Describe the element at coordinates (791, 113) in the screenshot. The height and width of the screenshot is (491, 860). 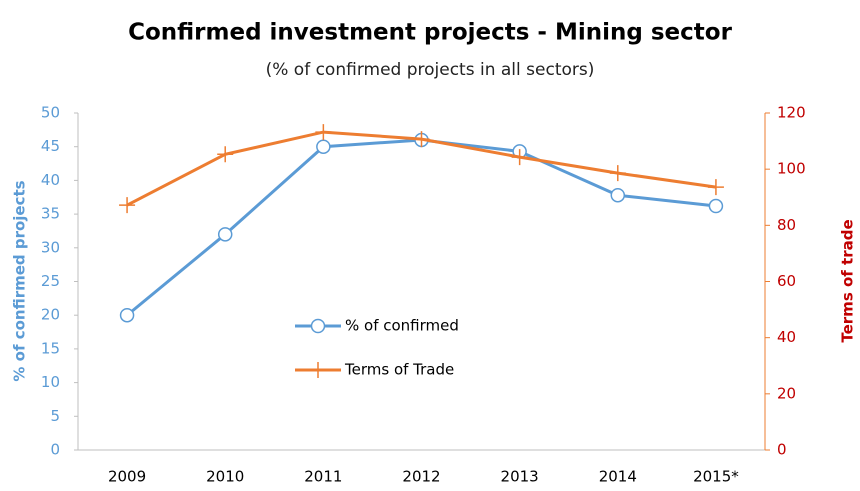
I see `y2-tick-label: 120` at that location.